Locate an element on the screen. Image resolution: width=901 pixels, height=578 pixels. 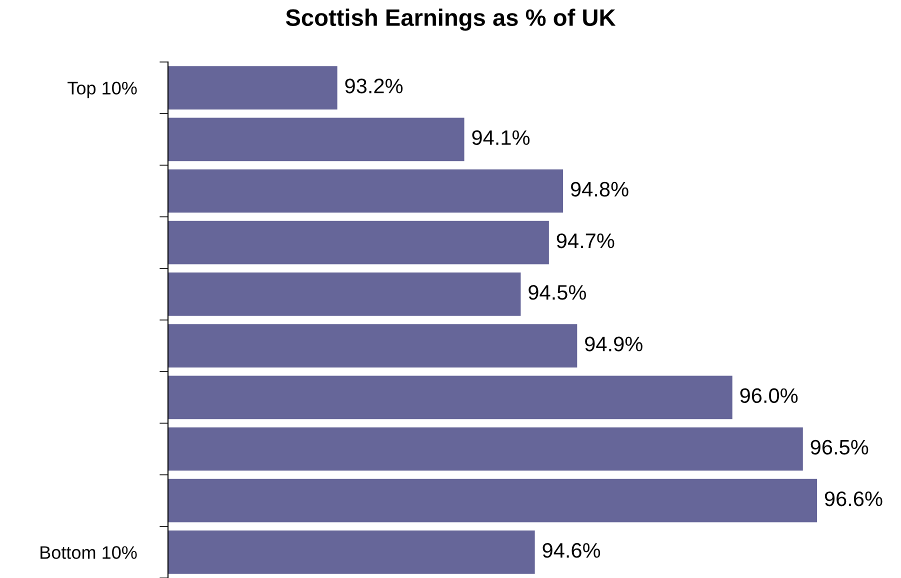
data-label: 93.2% is located at coordinates (374, 86).